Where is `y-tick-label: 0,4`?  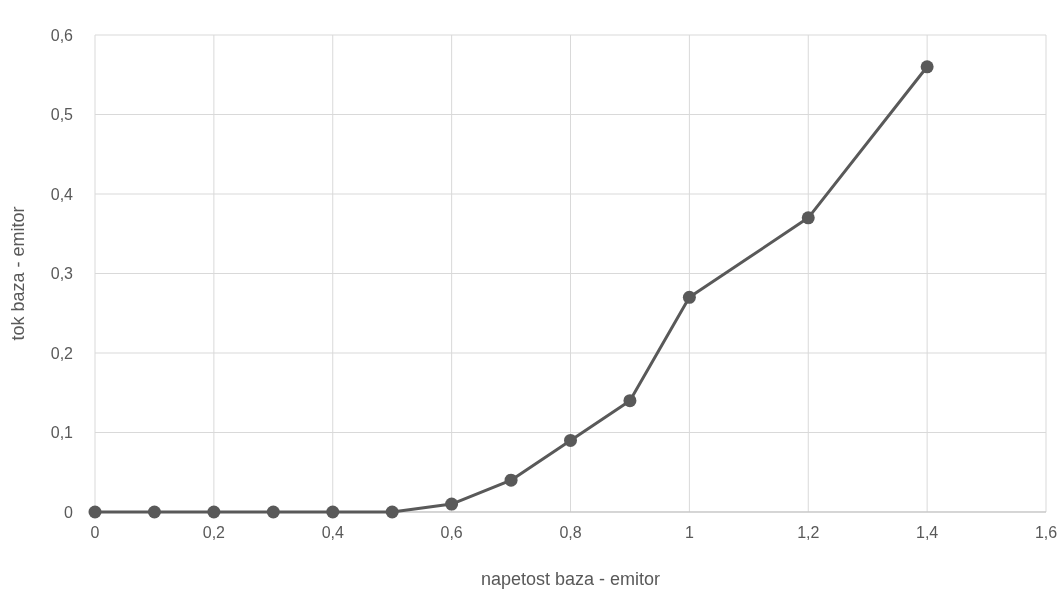 y-tick-label: 0,4 is located at coordinates (62, 194).